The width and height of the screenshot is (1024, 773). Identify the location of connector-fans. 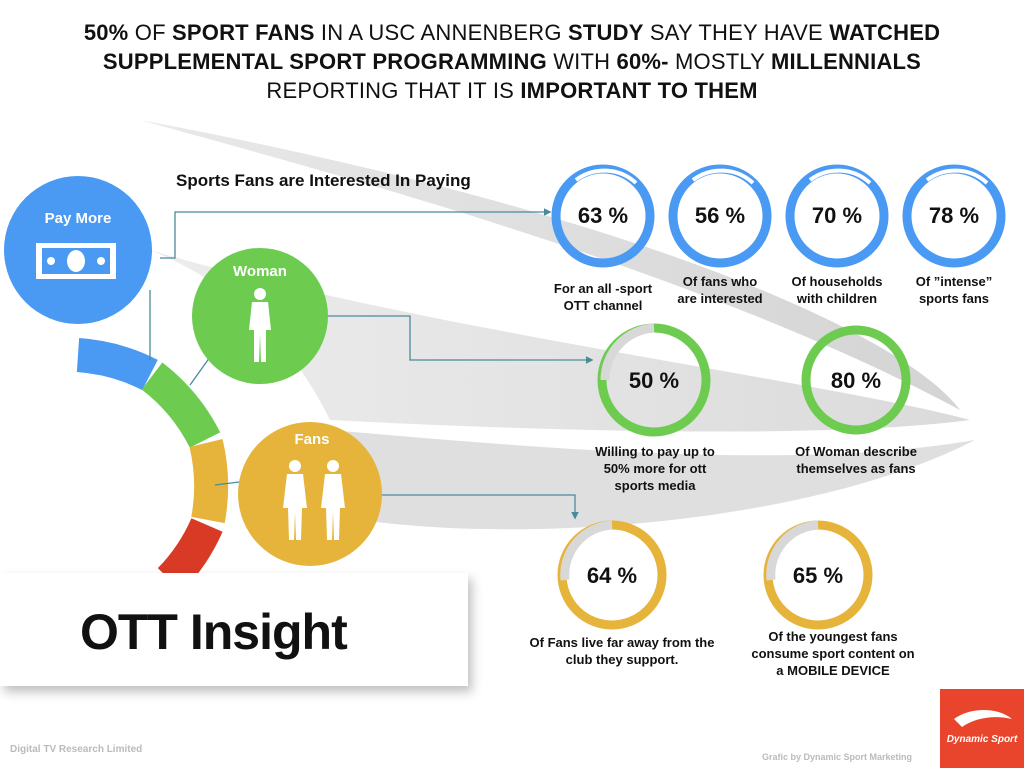
(467, 507).